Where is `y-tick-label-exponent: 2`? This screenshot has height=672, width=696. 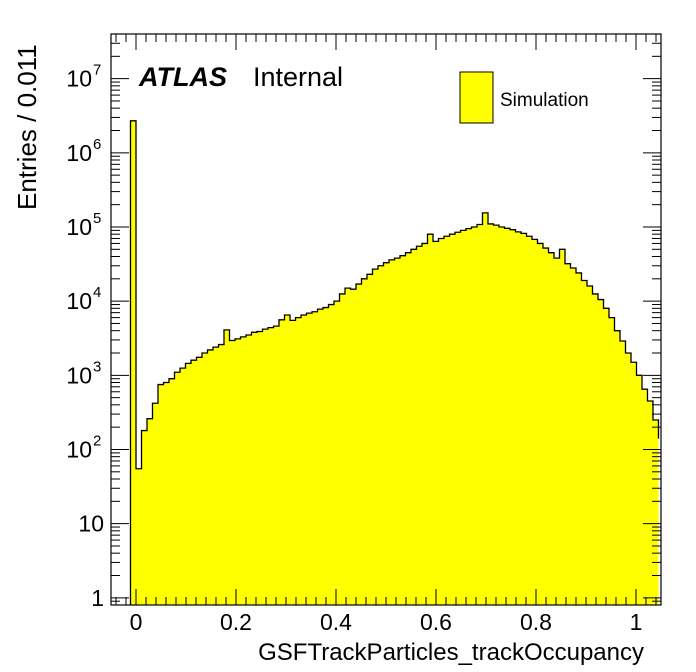 y-tick-label-exponent: 2 is located at coordinates (97, 440).